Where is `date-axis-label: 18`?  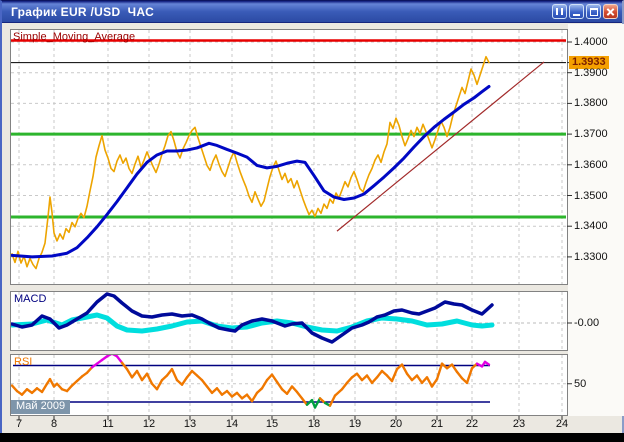 date-axis-label: 18 is located at coordinates (314, 424).